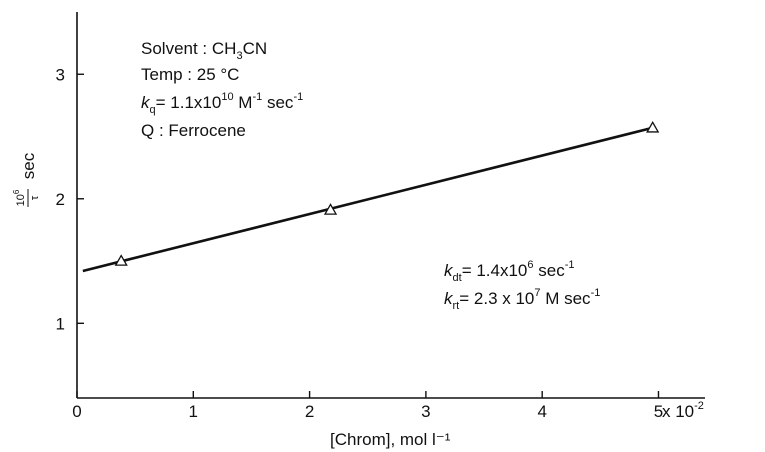 The height and width of the screenshot is (452, 765). I want to click on y-tick-label: 2, so click(60, 199).